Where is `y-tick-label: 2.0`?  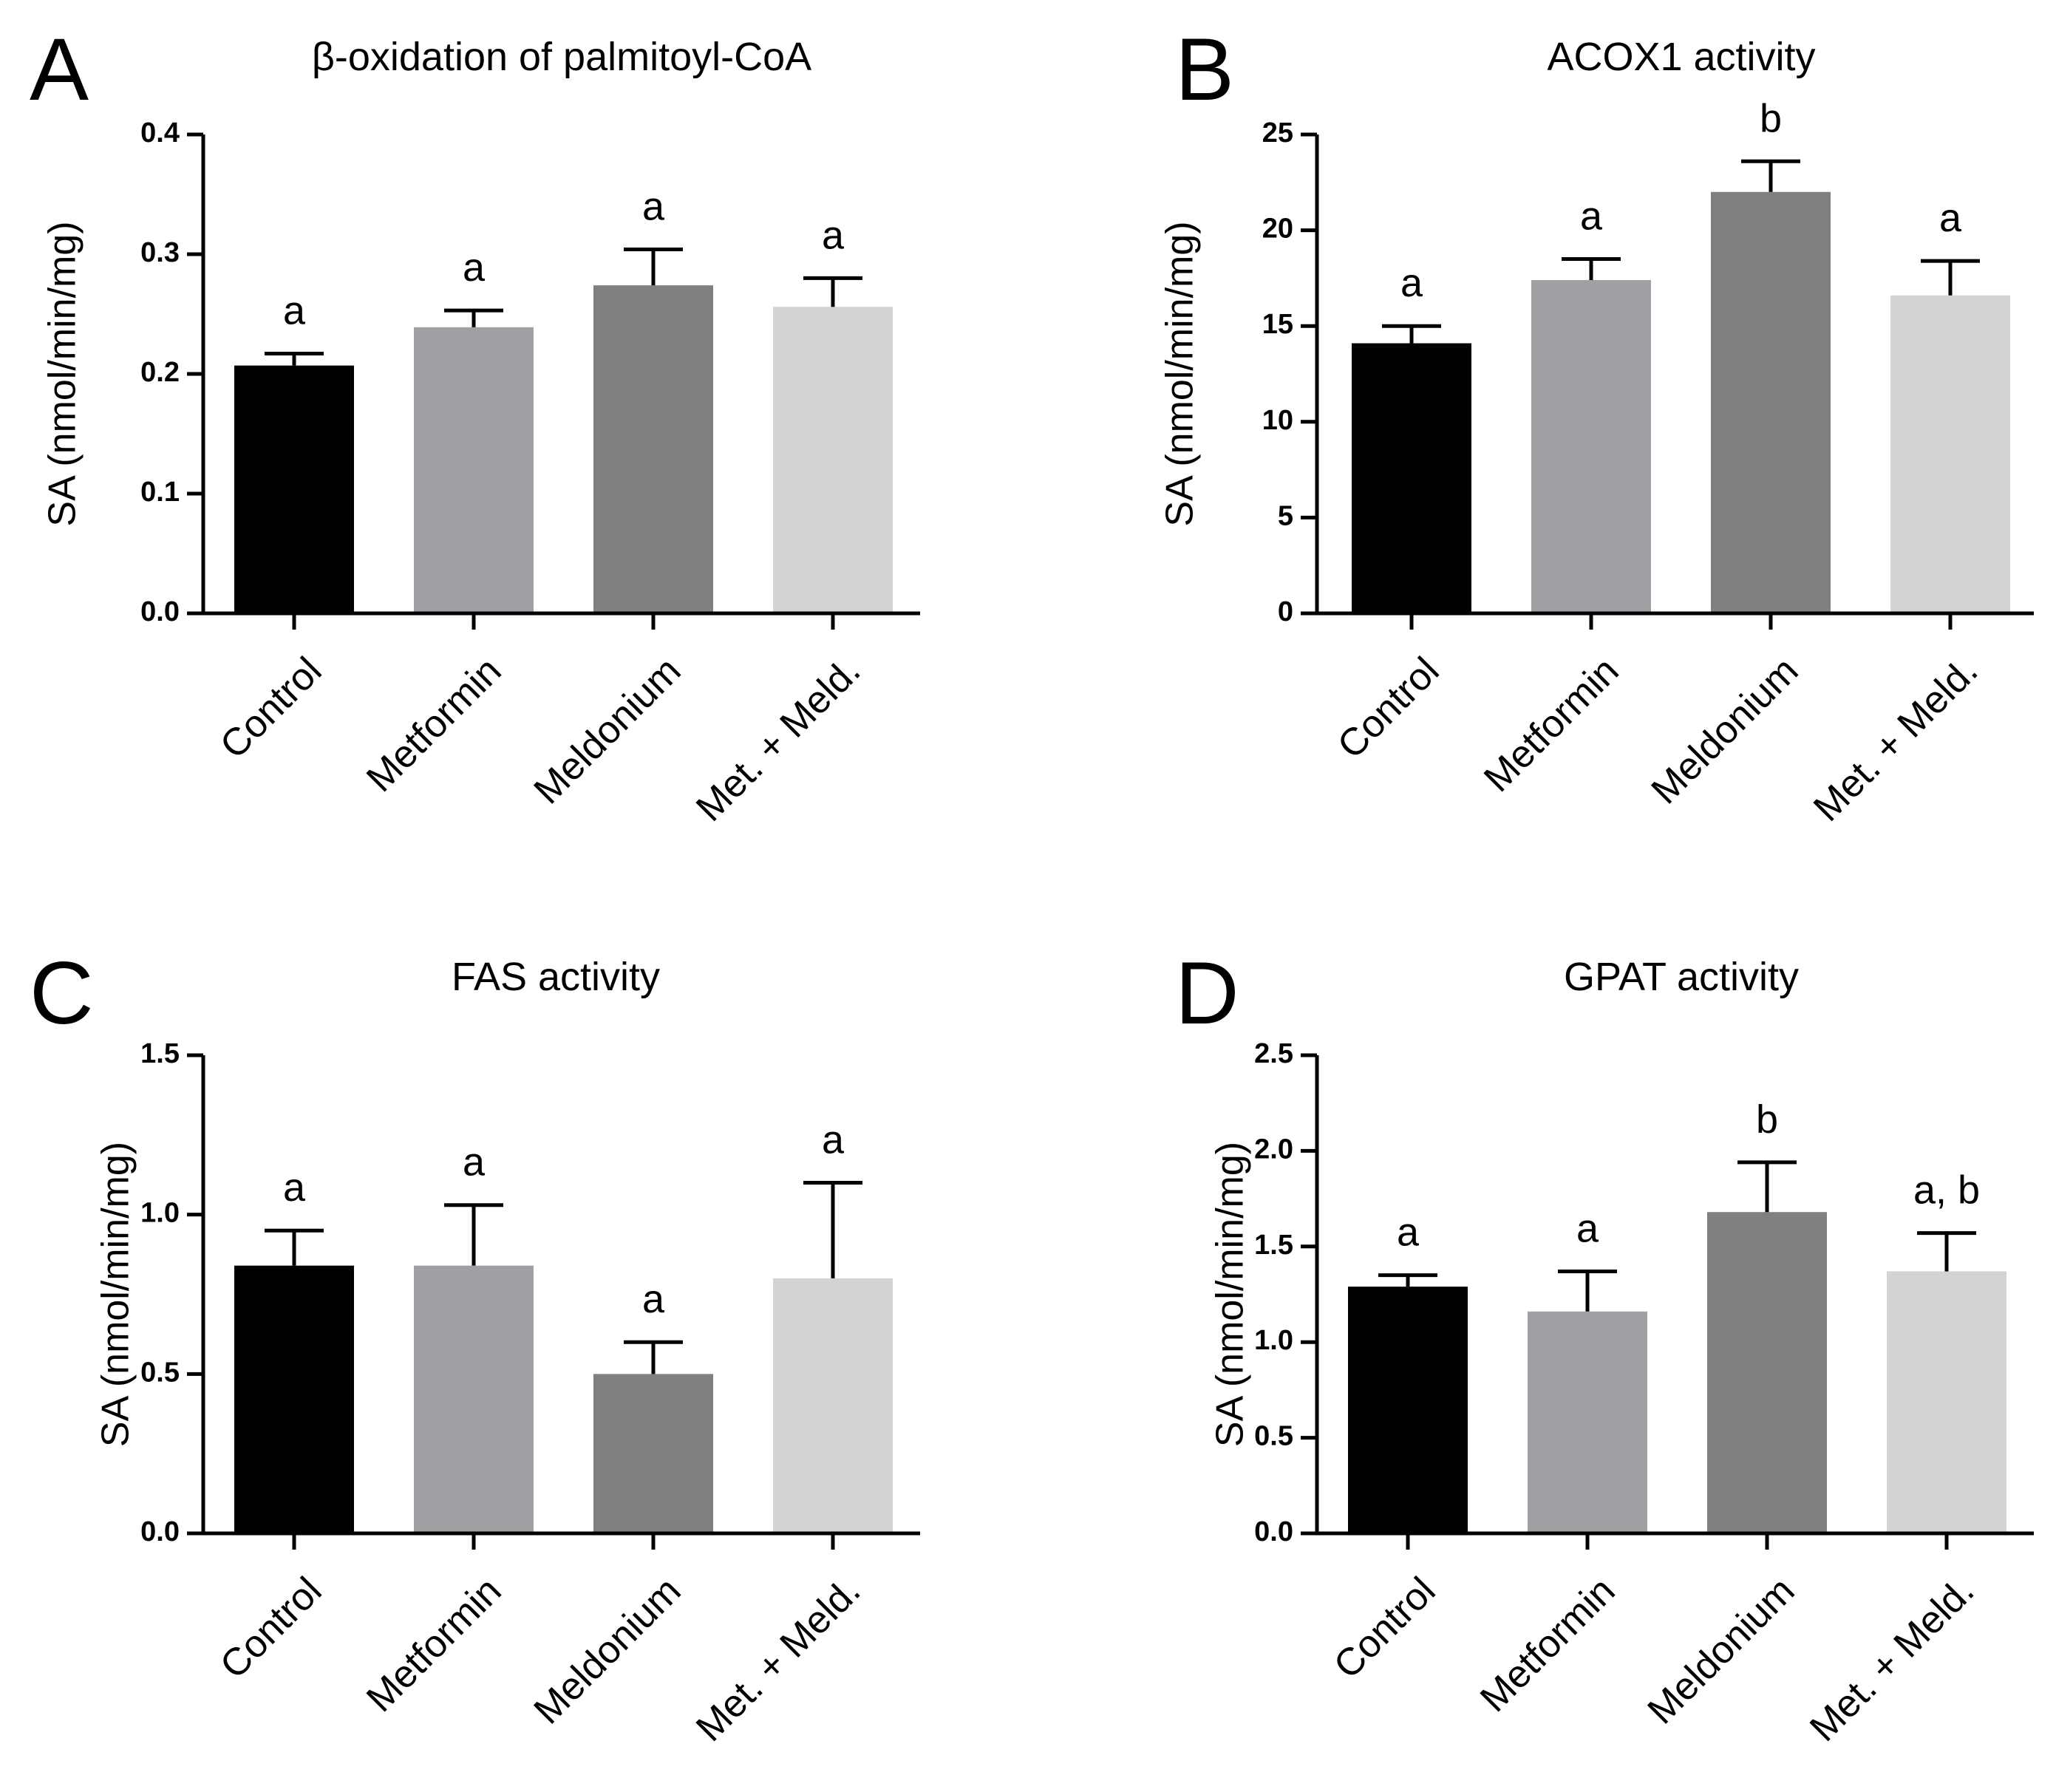 y-tick-label: 2.0 is located at coordinates (1273, 1149).